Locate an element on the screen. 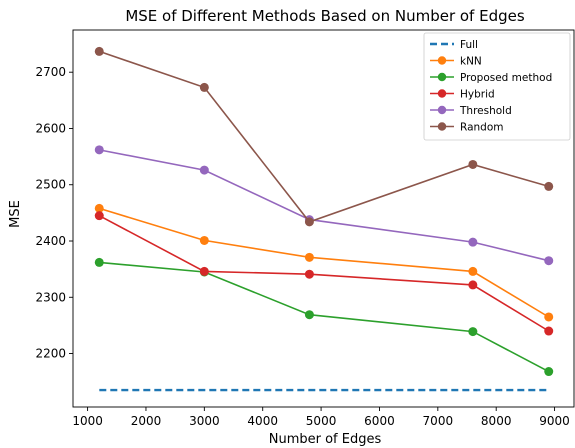 The width and height of the screenshot is (575, 448). x-tick-label: 5000 is located at coordinates (321, 421).